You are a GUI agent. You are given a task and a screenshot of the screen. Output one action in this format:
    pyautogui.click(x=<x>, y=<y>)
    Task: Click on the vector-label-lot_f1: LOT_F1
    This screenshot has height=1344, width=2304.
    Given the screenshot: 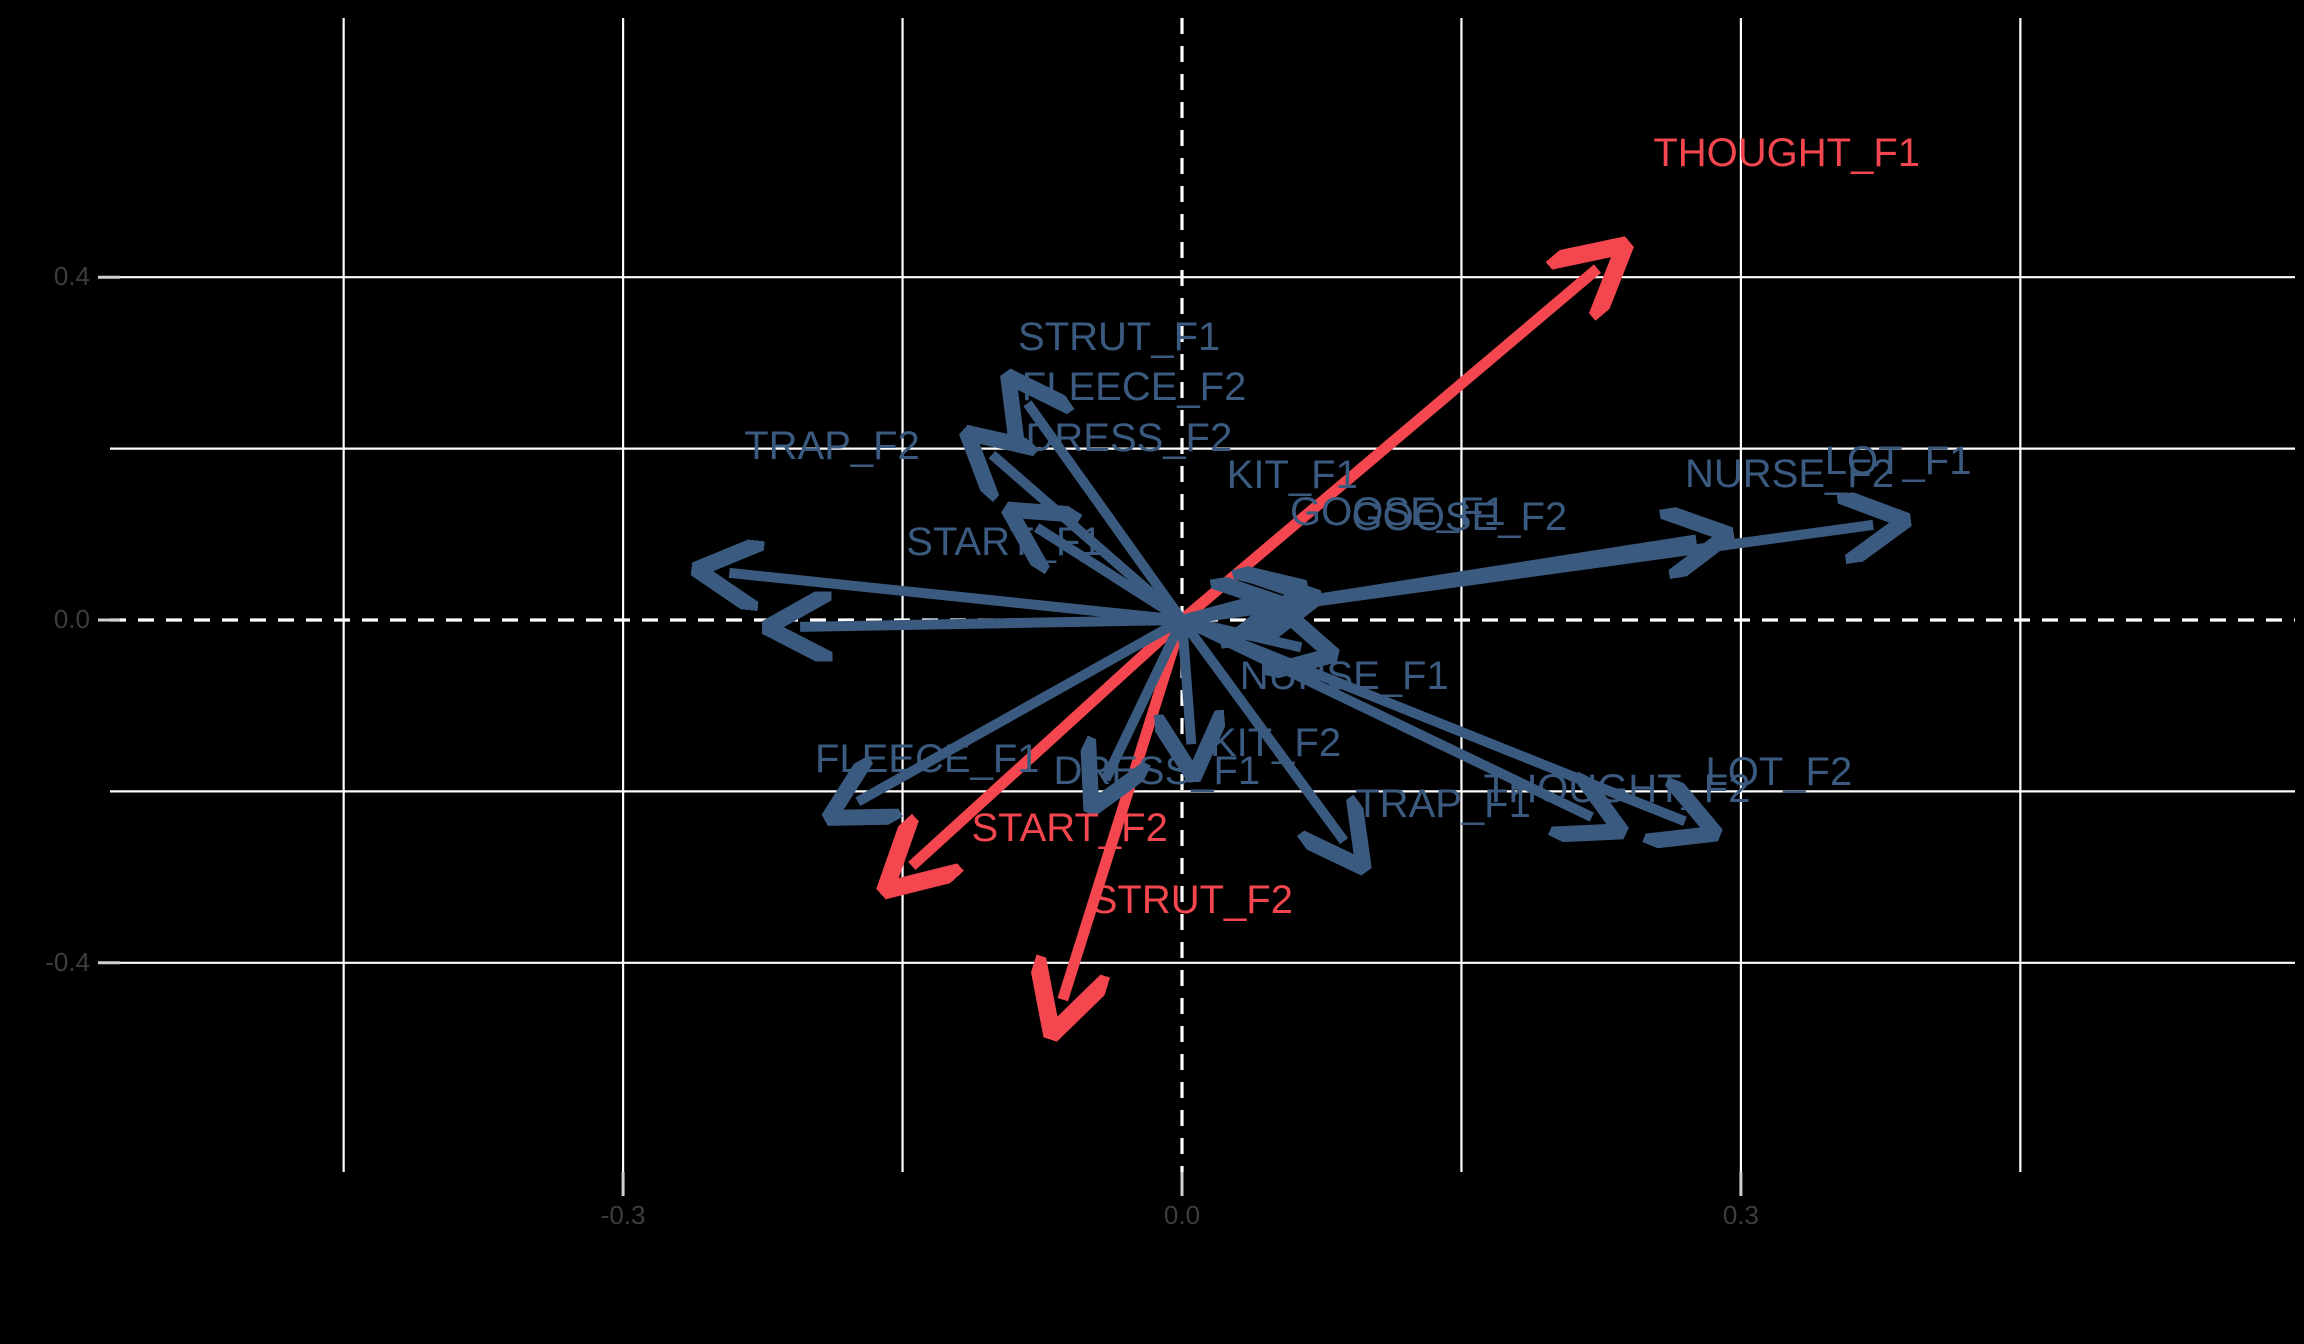 What is the action you would take?
    pyautogui.click(x=1898, y=461)
    